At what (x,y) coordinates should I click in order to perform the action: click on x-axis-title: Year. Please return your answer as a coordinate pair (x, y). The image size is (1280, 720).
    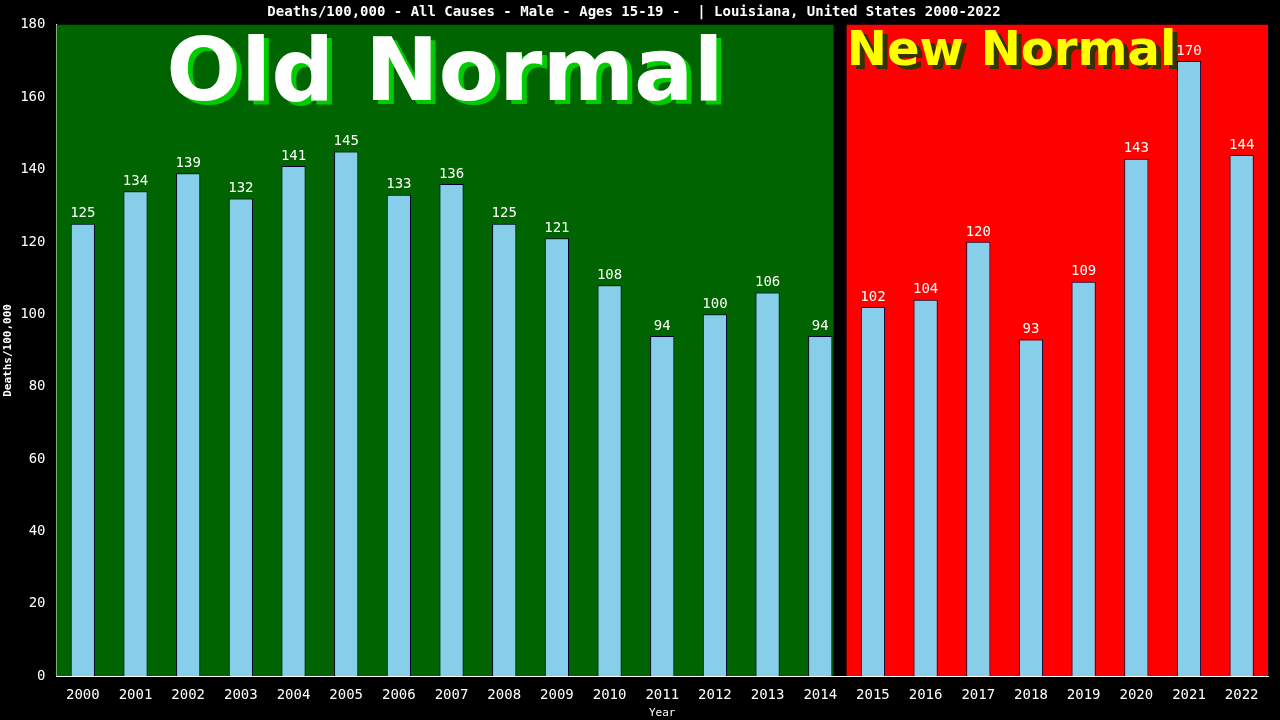
    Looking at the image, I should click on (662, 713).